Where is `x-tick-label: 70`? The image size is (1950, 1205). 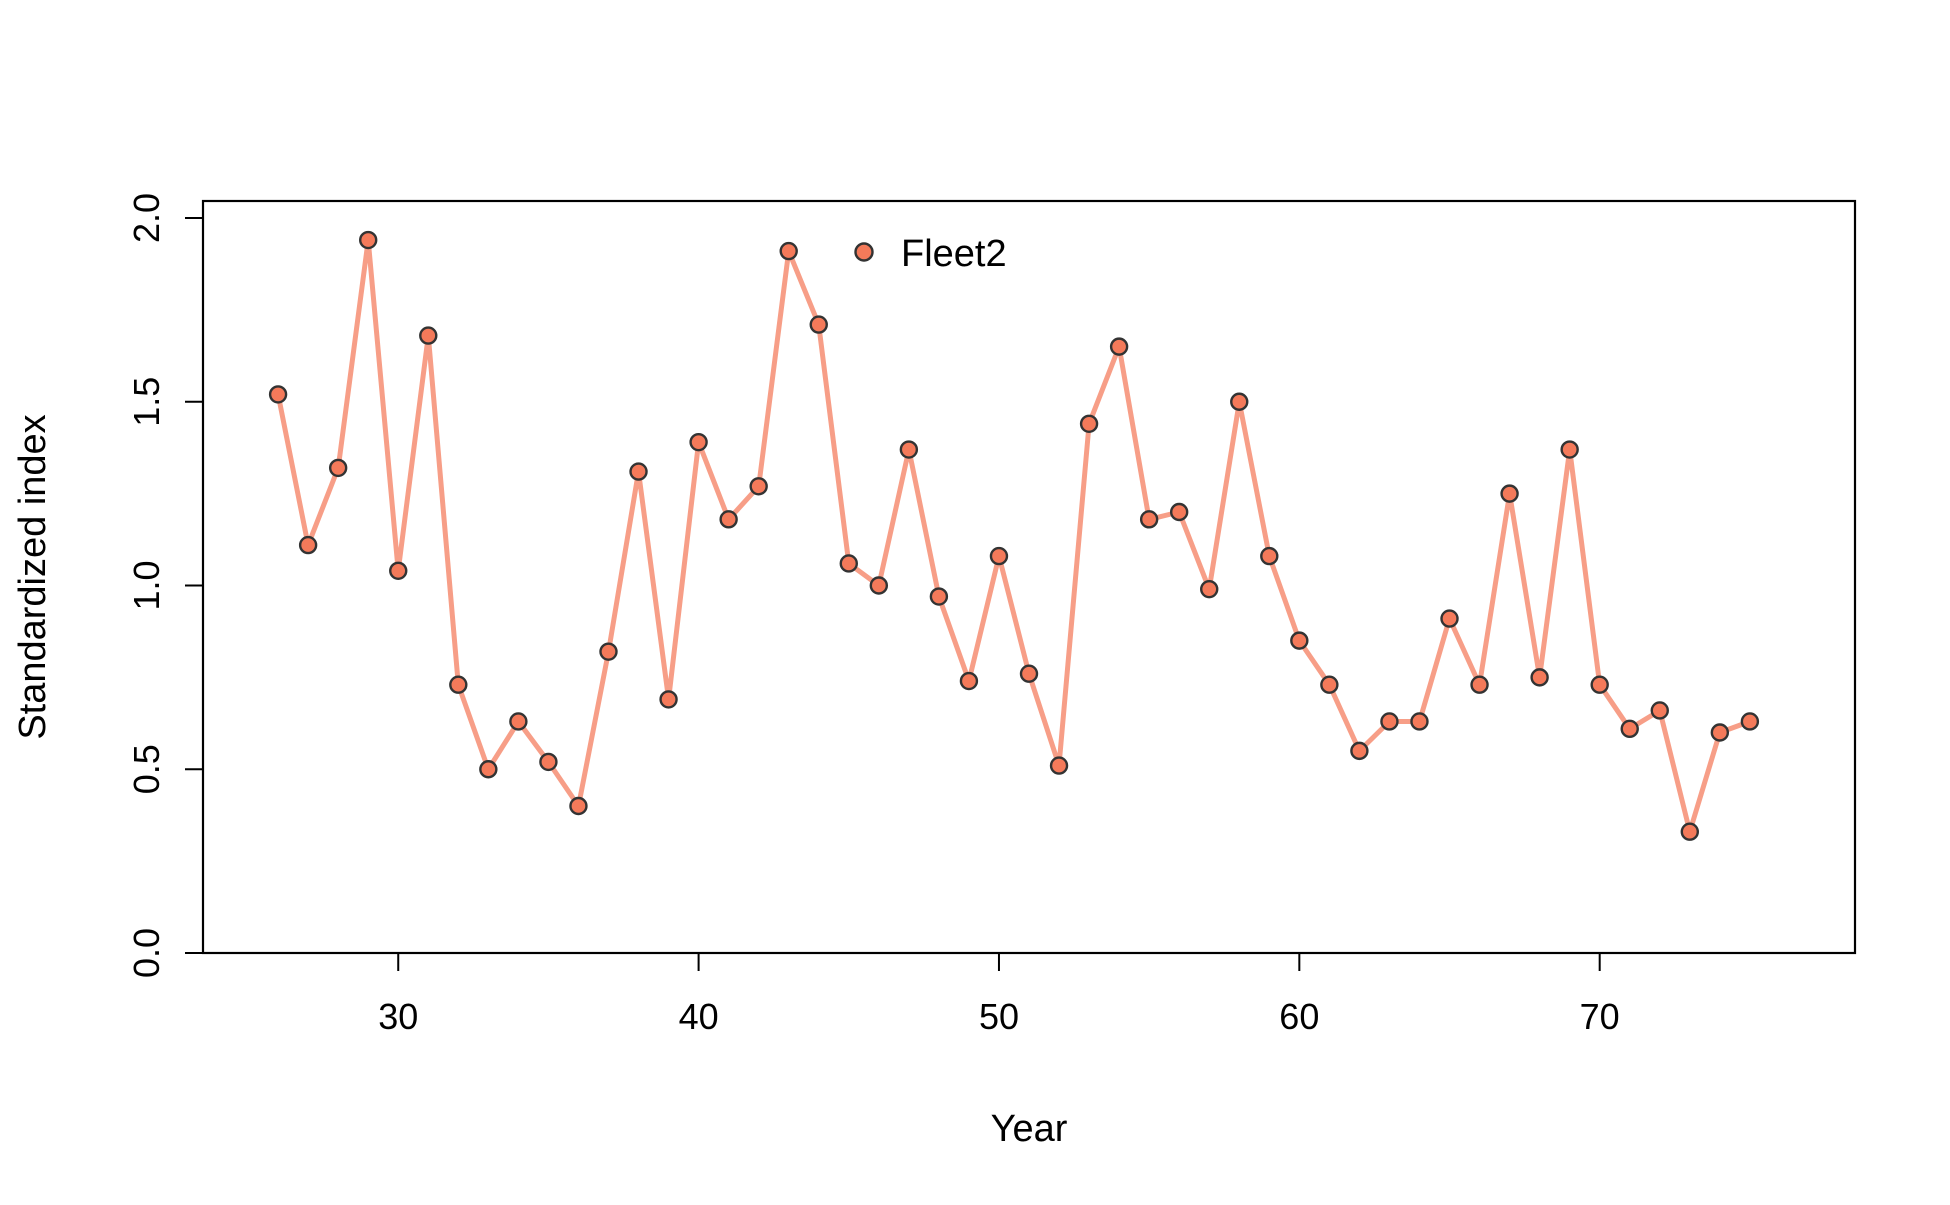
x-tick-label: 70 is located at coordinates (1600, 1016).